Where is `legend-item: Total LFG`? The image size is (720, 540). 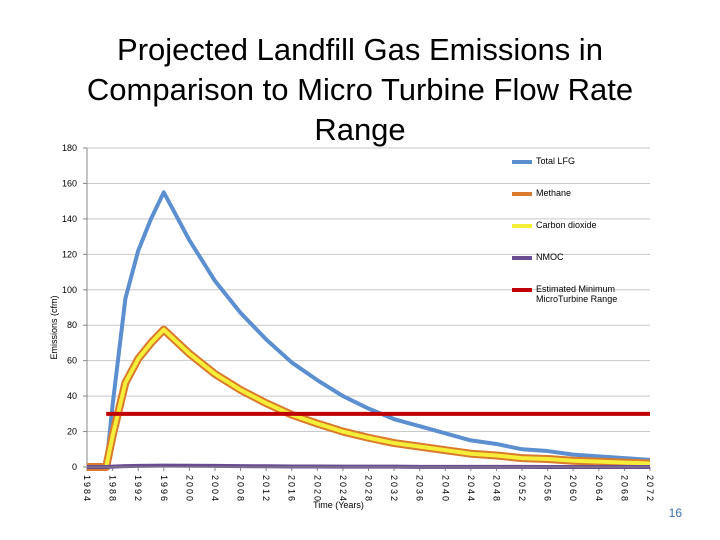 legend-item: Total LFG is located at coordinates (543, 161).